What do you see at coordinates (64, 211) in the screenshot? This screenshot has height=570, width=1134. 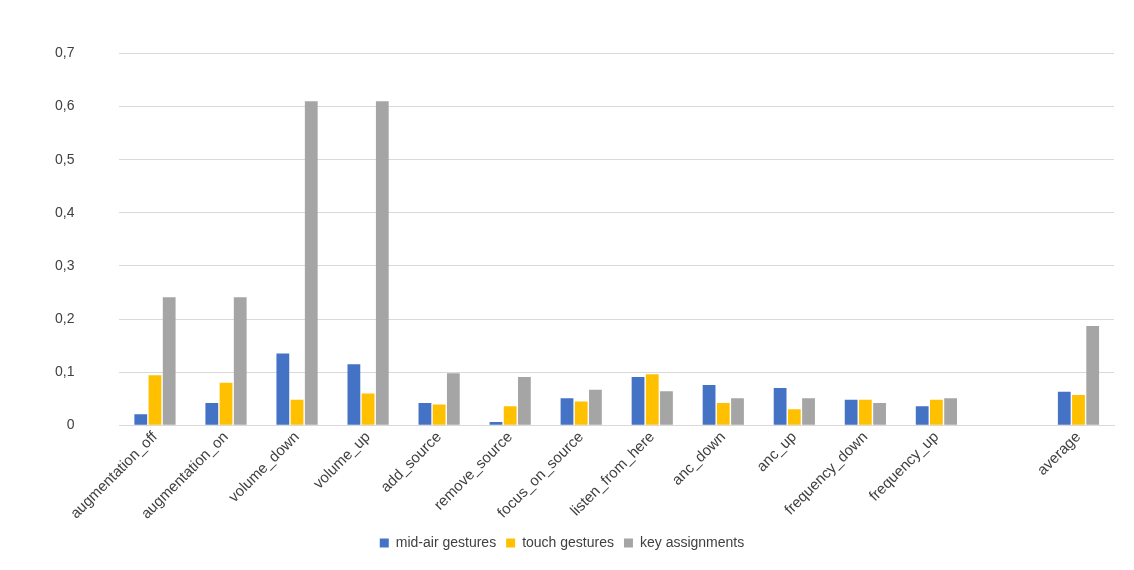 I see `y-tick-label: 0,4` at bounding box center [64, 211].